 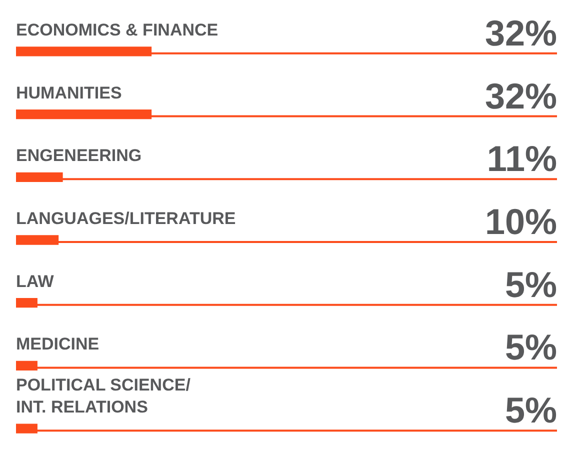 What do you see at coordinates (521, 159) in the screenshot?
I see `data-label: 11%` at bounding box center [521, 159].